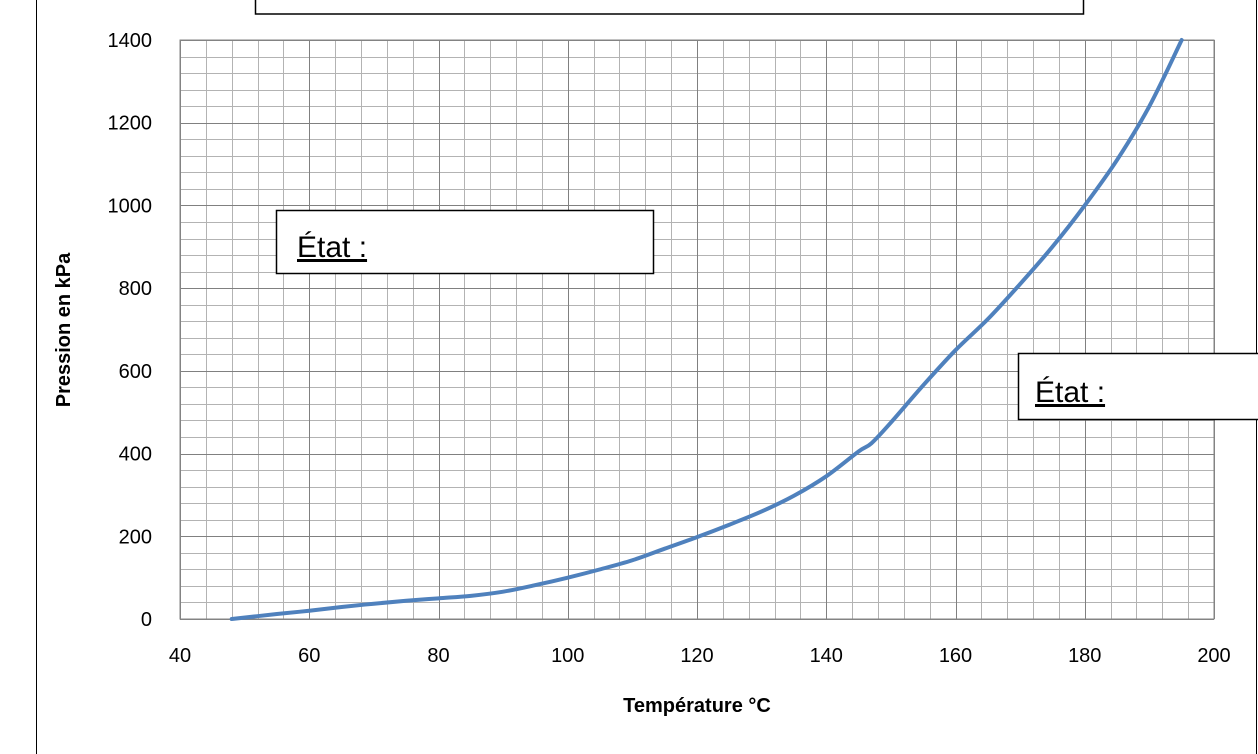 This screenshot has width=1258, height=754. Describe the element at coordinates (130, 124) in the screenshot. I see `y-tick-label: 1200` at that location.